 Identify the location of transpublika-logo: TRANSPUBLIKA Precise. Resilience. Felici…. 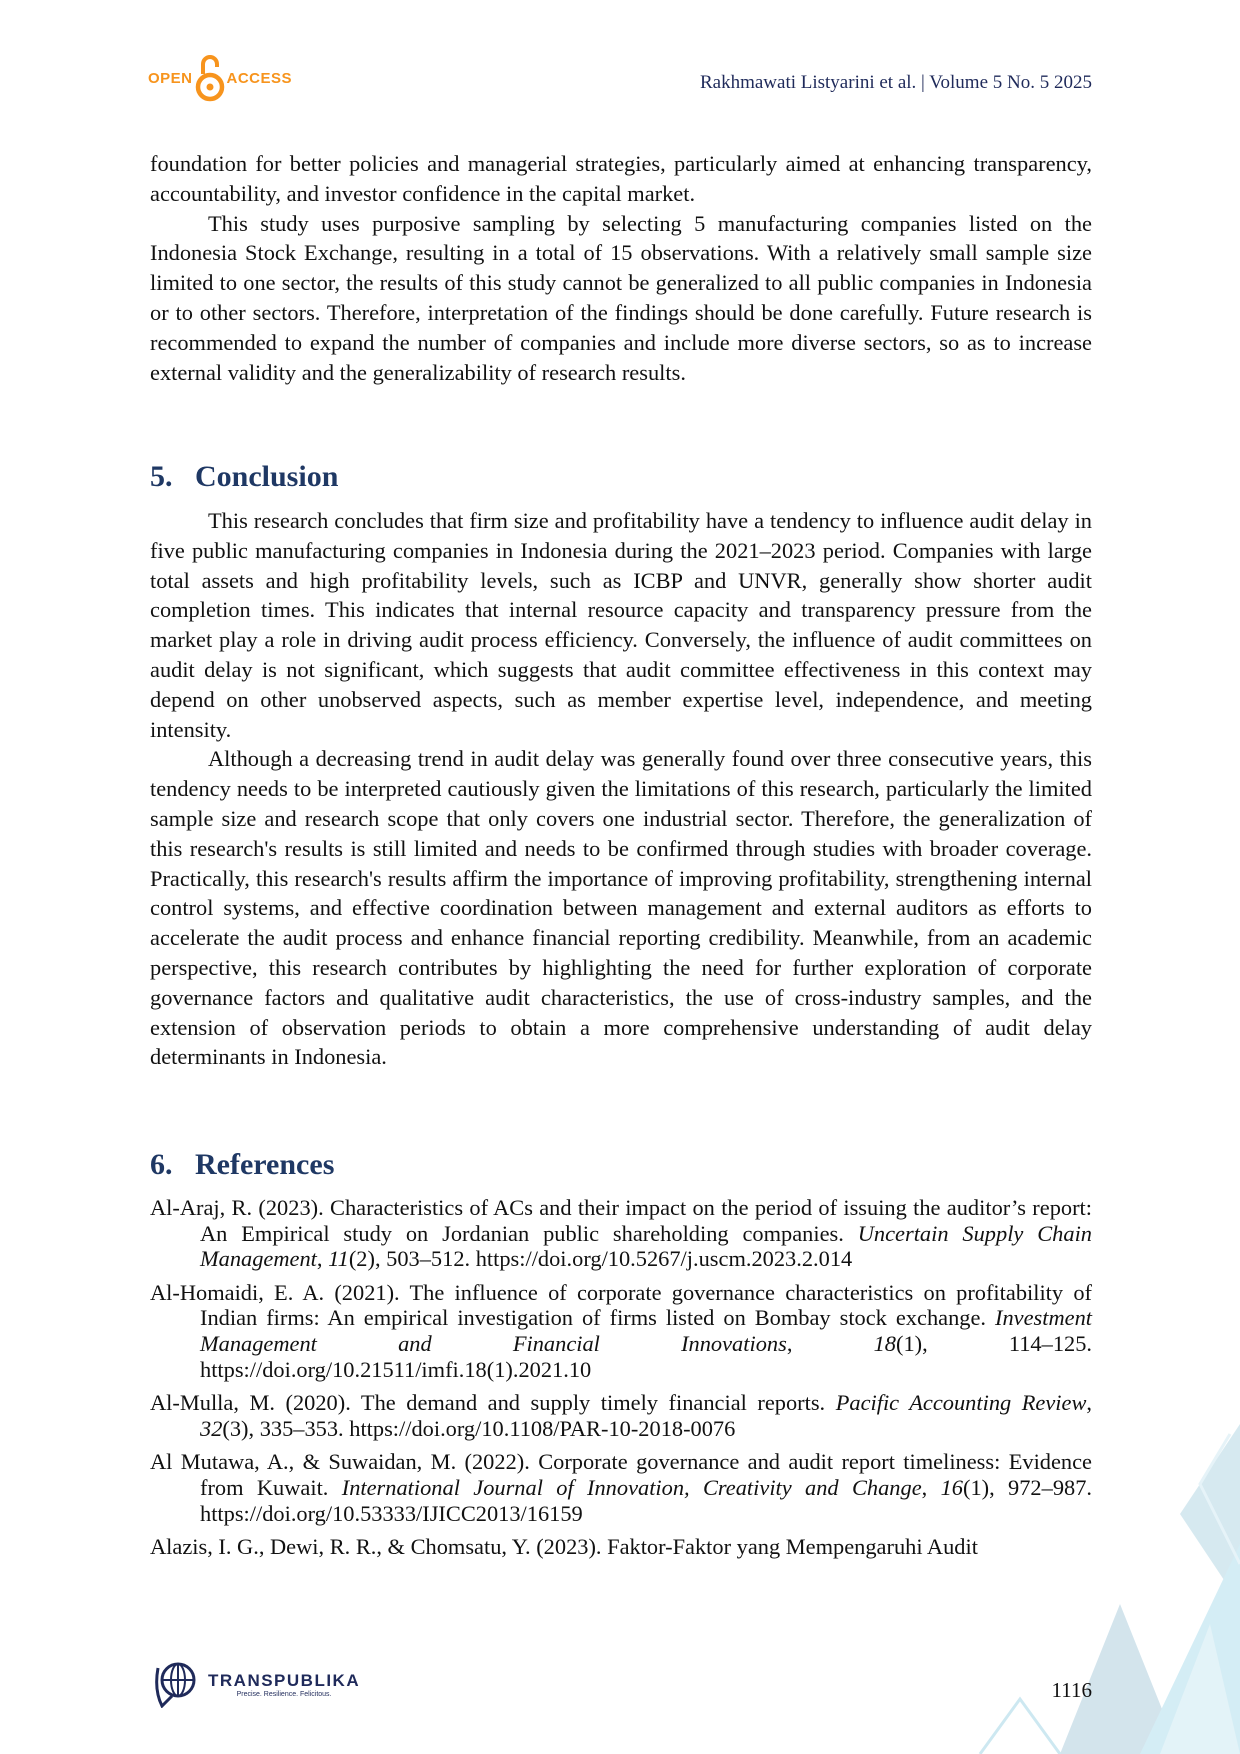
(256, 1684).